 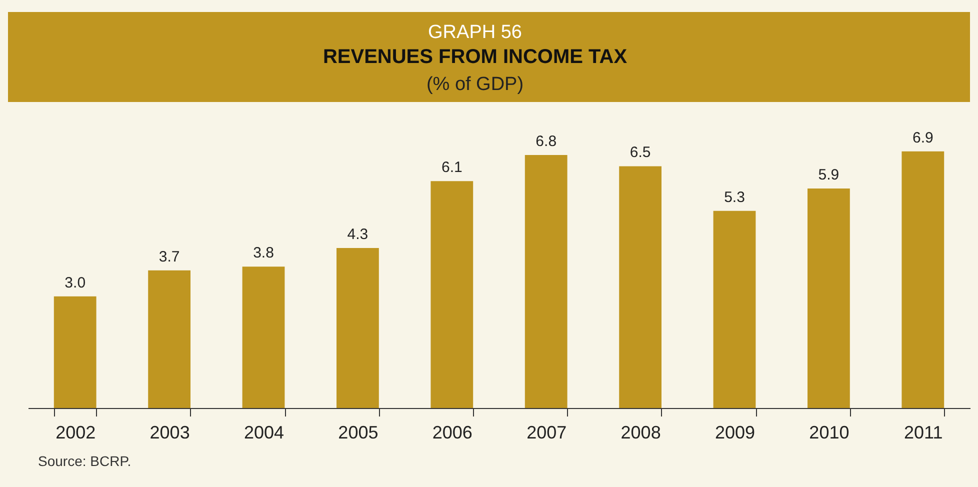 What do you see at coordinates (923, 137) in the screenshot?
I see `data-label: 6.9` at bounding box center [923, 137].